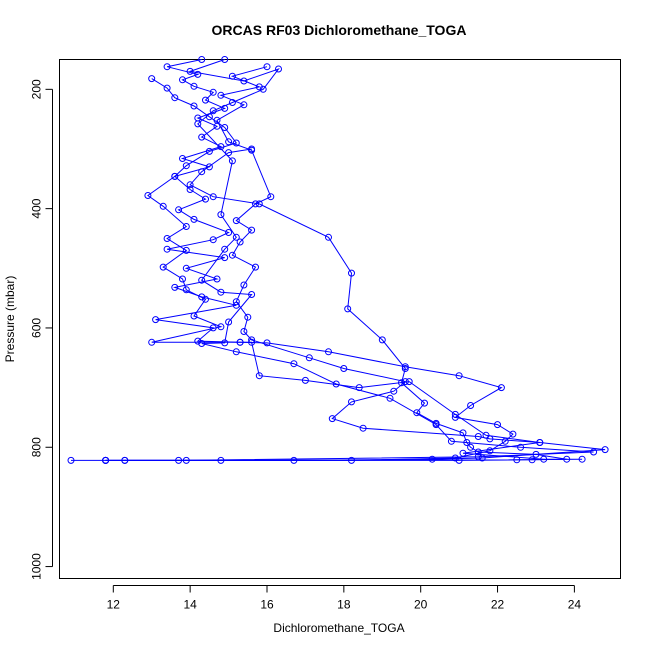 Image resolution: width=650 pixels, height=650 pixels. Describe the element at coordinates (10, 319) in the screenshot. I see `y-axis-label: Pressure (mbar)` at that location.